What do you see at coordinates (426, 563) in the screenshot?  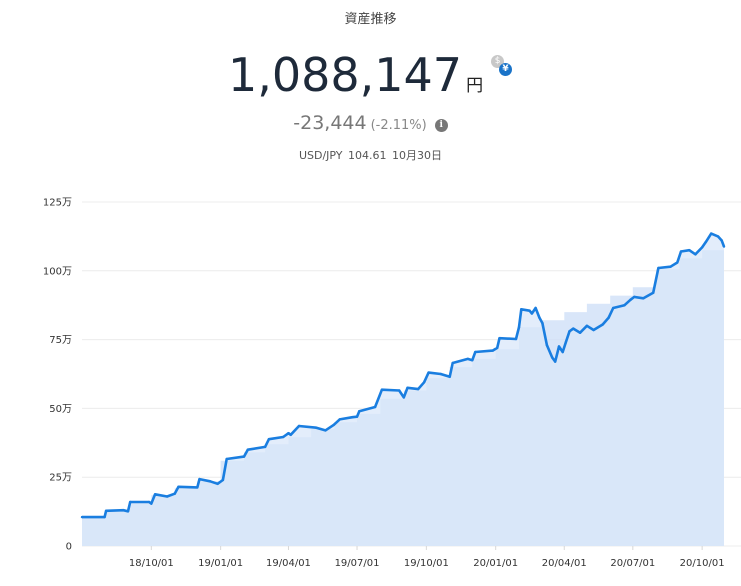 I see `x-tick-label: 19/10/01` at bounding box center [426, 563].